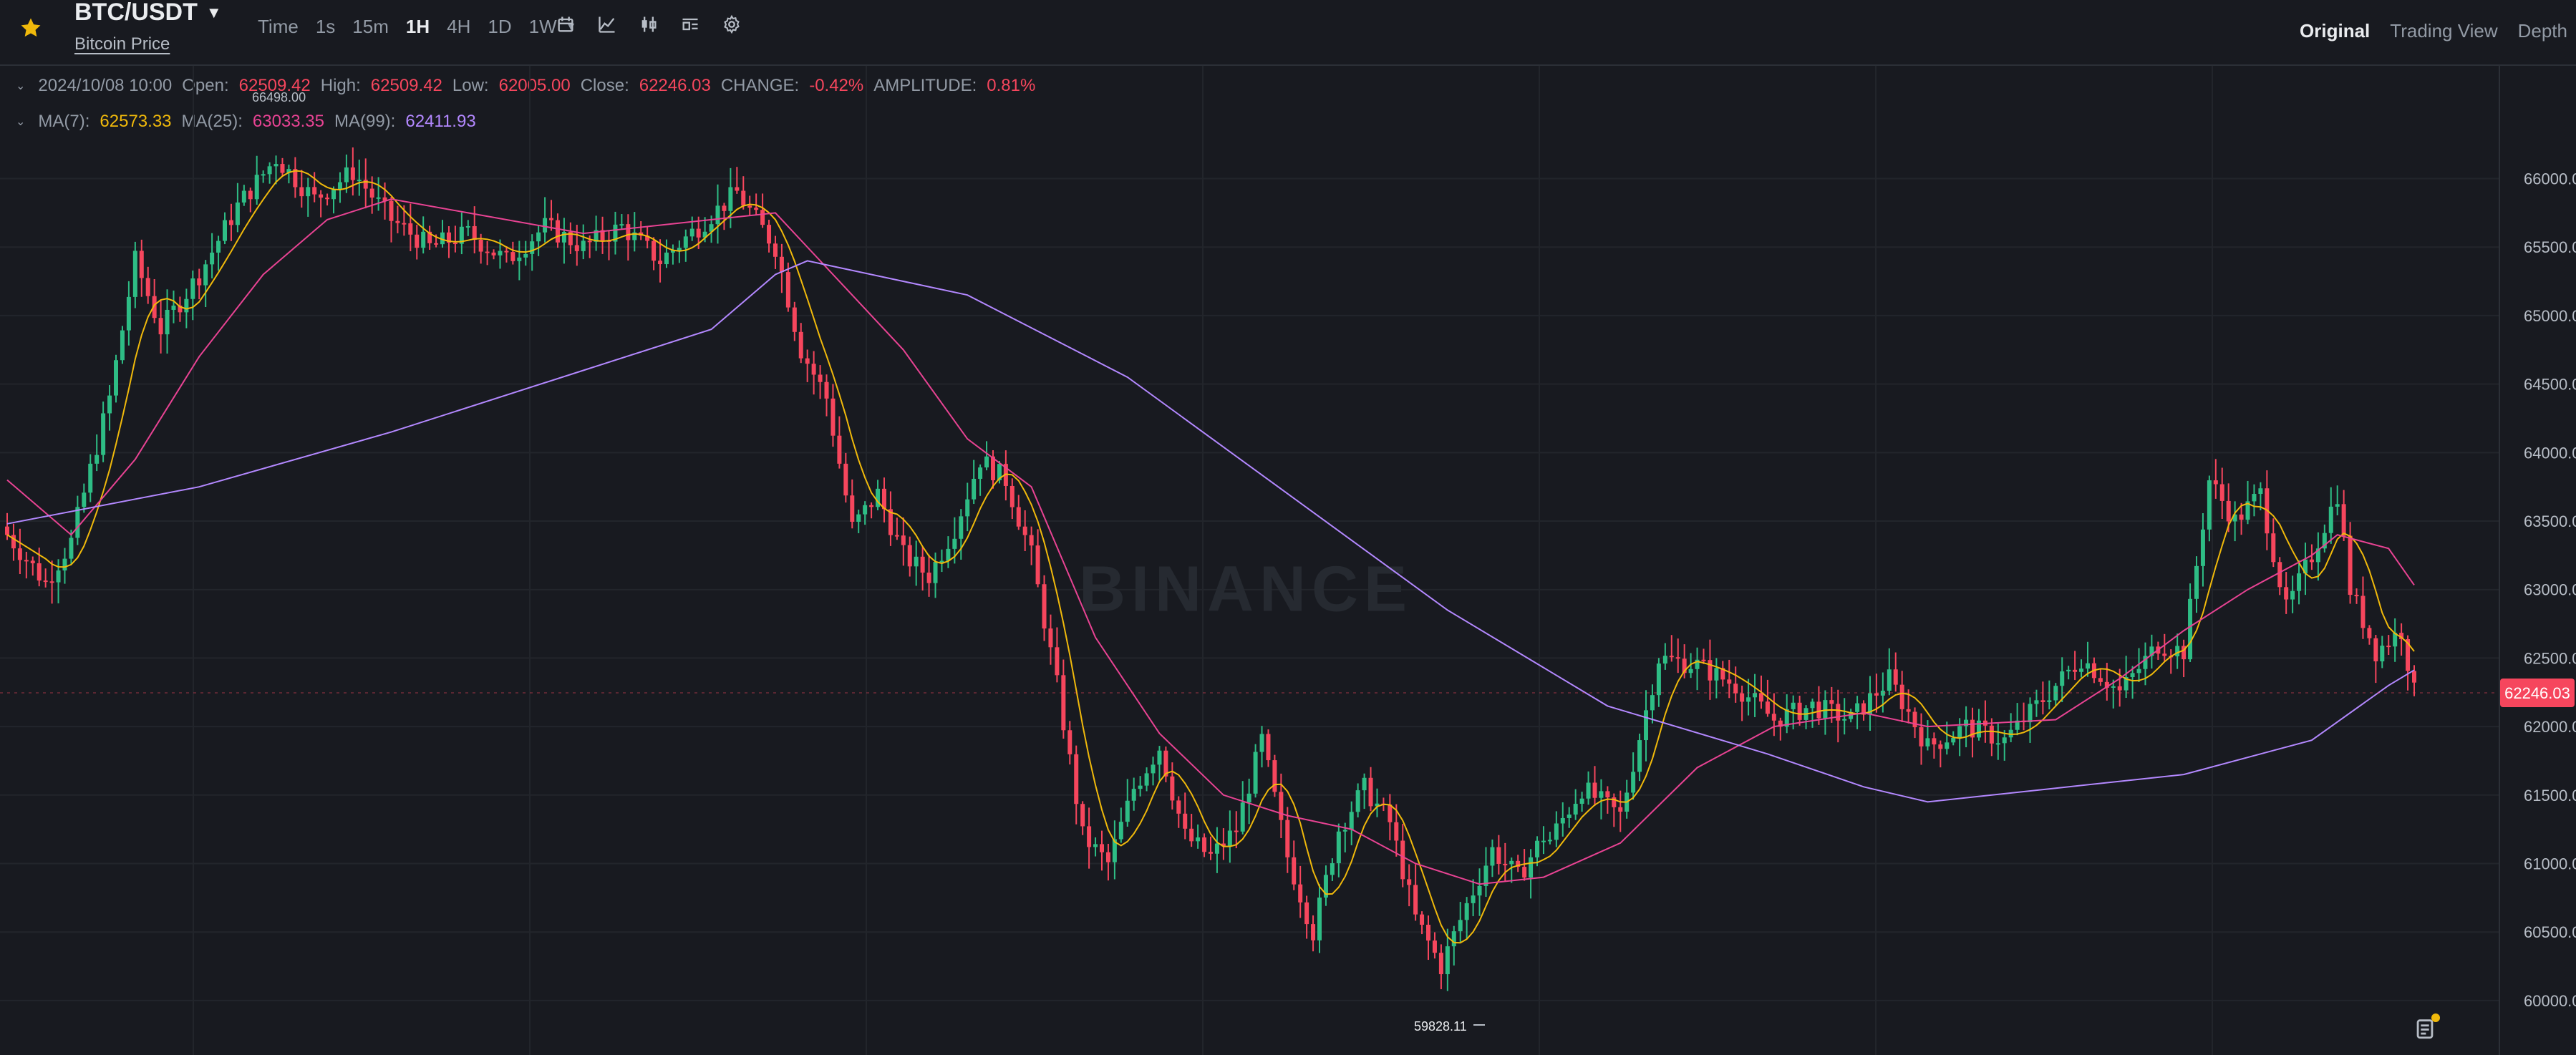 The width and height of the screenshot is (2576, 1055). What do you see at coordinates (136, 121) in the screenshot?
I see `ma7-value: 62573.33` at bounding box center [136, 121].